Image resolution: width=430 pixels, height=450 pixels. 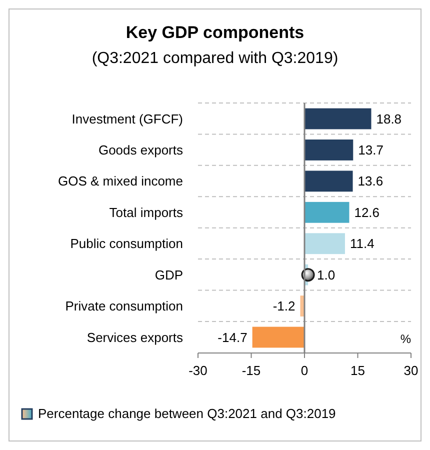 What do you see at coordinates (124, 306) in the screenshot?
I see `y-tick-label: Private consumption` at bounding box center [124, 306].